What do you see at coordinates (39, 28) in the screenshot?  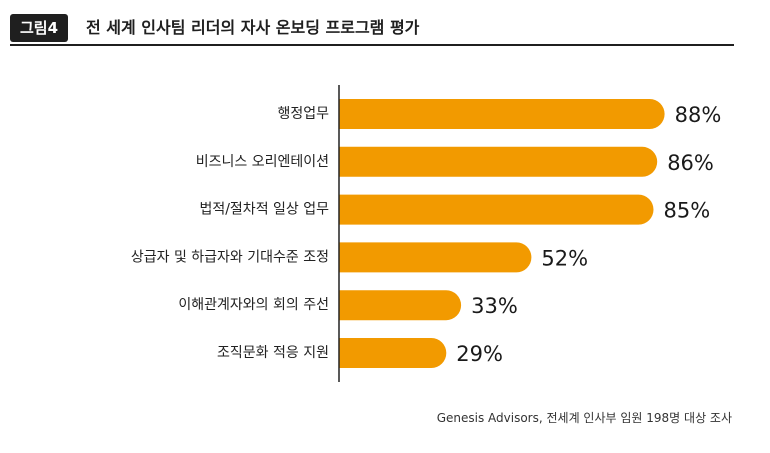 I see `figure-badge: 그림4` at bounding box center [39, 28].